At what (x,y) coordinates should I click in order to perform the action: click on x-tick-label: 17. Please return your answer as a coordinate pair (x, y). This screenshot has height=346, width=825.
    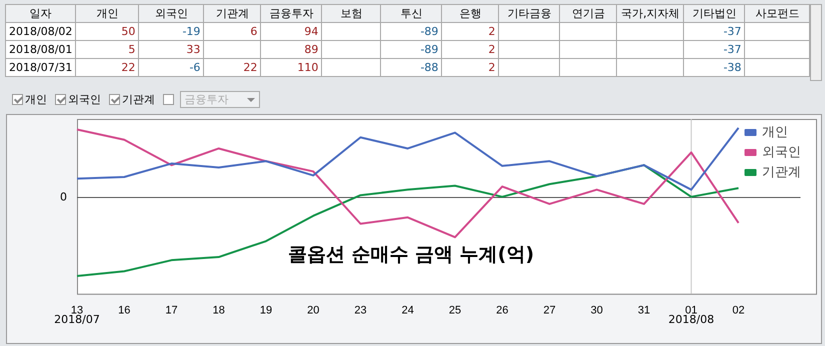
    Looking at the image, I should click on (171, 310).